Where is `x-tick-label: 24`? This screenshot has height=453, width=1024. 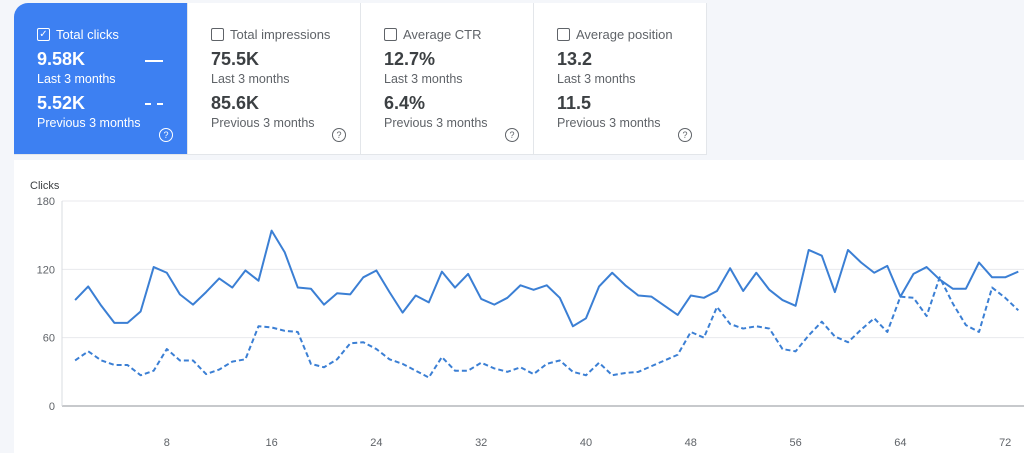
x-tick-label: 24 is located at coordinates (376, 443).